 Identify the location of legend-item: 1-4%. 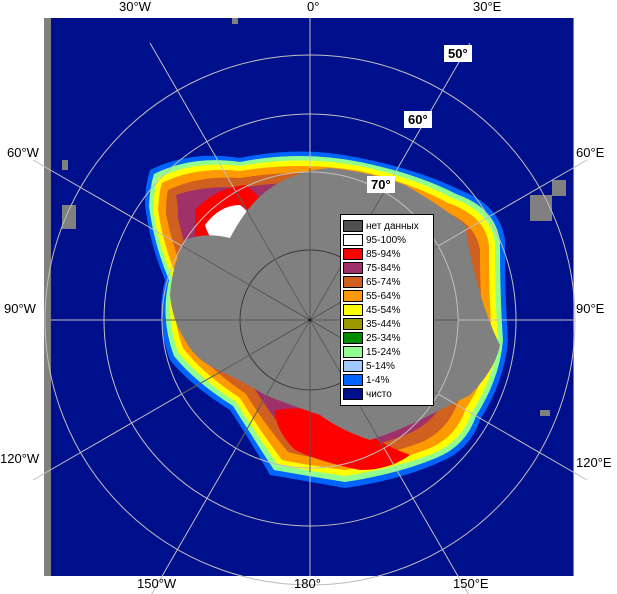
(366, 380).